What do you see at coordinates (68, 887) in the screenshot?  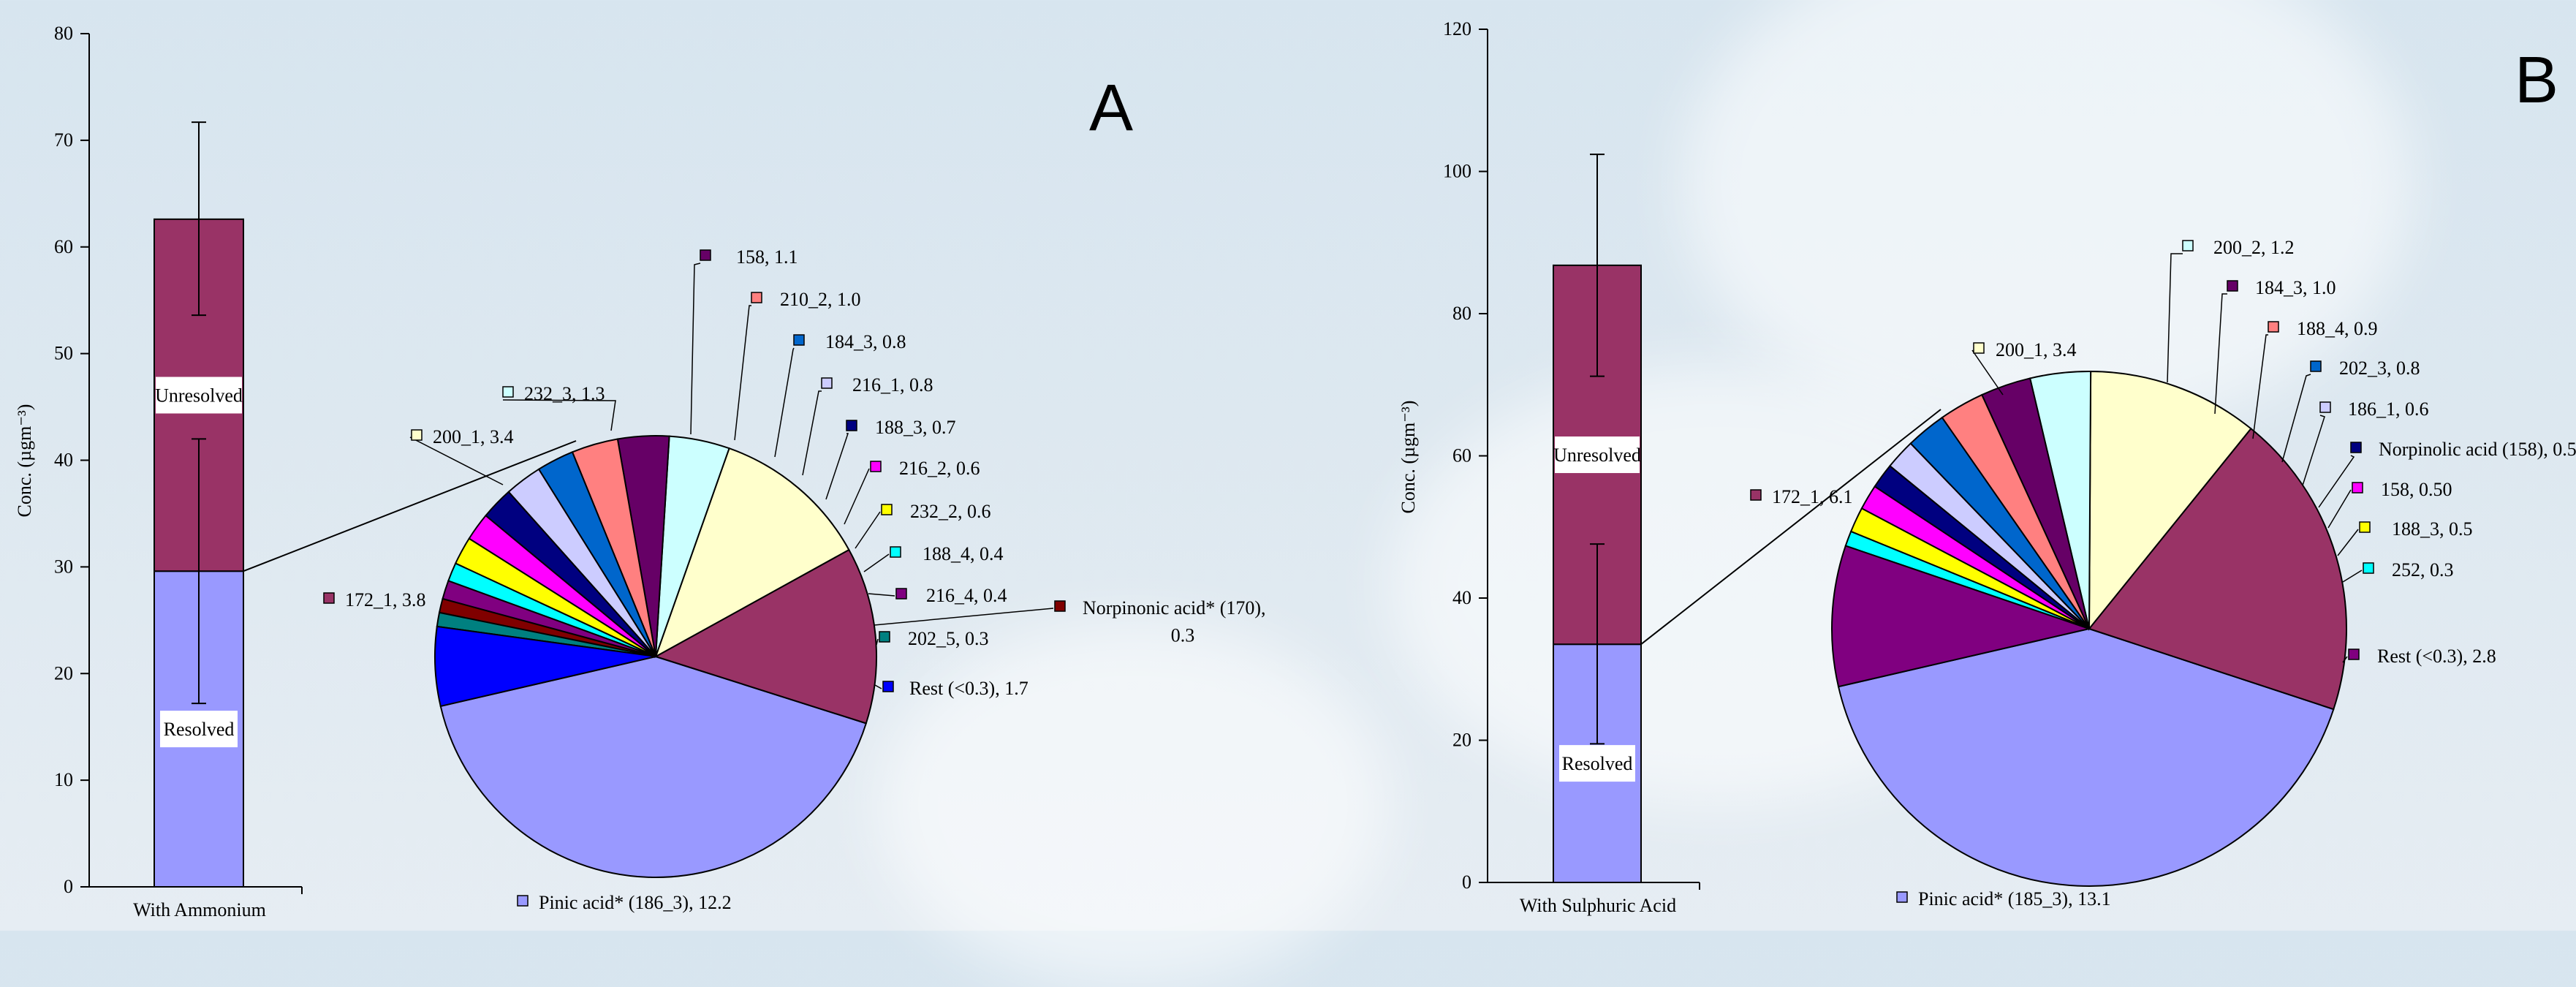 I see `y-tick-label: 0` at bounding box center [68, 887].